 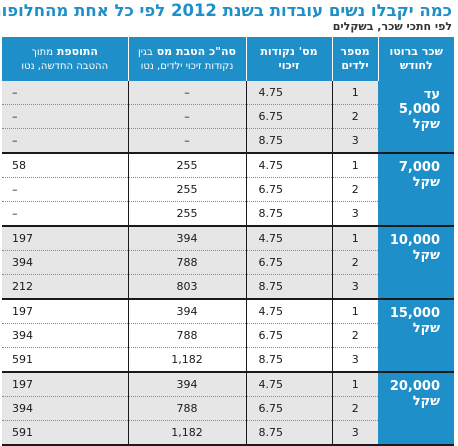 I want to click on salary-cell: 15,000 שקל, so click(x=416, y=336).